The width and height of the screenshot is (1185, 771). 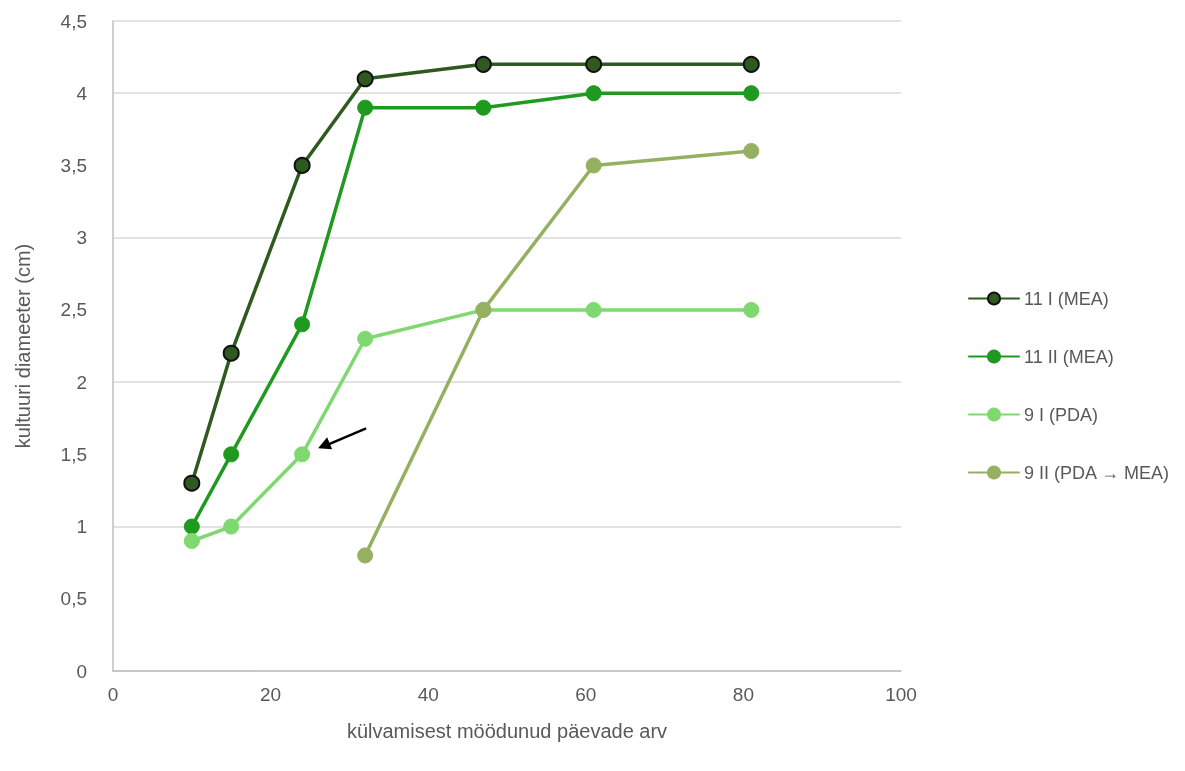 I want to click on y-tick-label: 1, so click(x=81, y=527).